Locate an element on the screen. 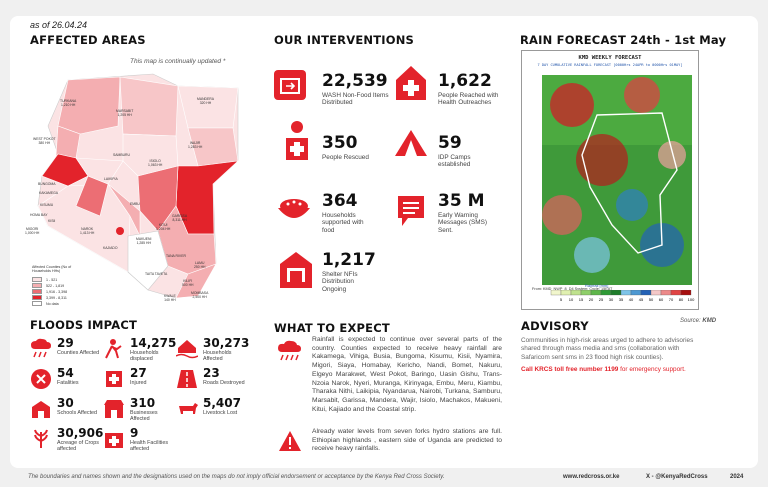 The width and height of the screenshot is (768, 487). flood-impact-value: 14,275 is located at coordinates (153, 343).